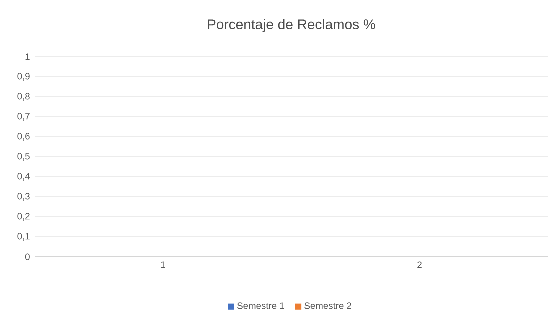 This screenshot has height=330, width=560. What do you see at coordinates (24, 97) in the screenshot?
I see `y-tick-label: 0,8` at bounding box center [24, 97].